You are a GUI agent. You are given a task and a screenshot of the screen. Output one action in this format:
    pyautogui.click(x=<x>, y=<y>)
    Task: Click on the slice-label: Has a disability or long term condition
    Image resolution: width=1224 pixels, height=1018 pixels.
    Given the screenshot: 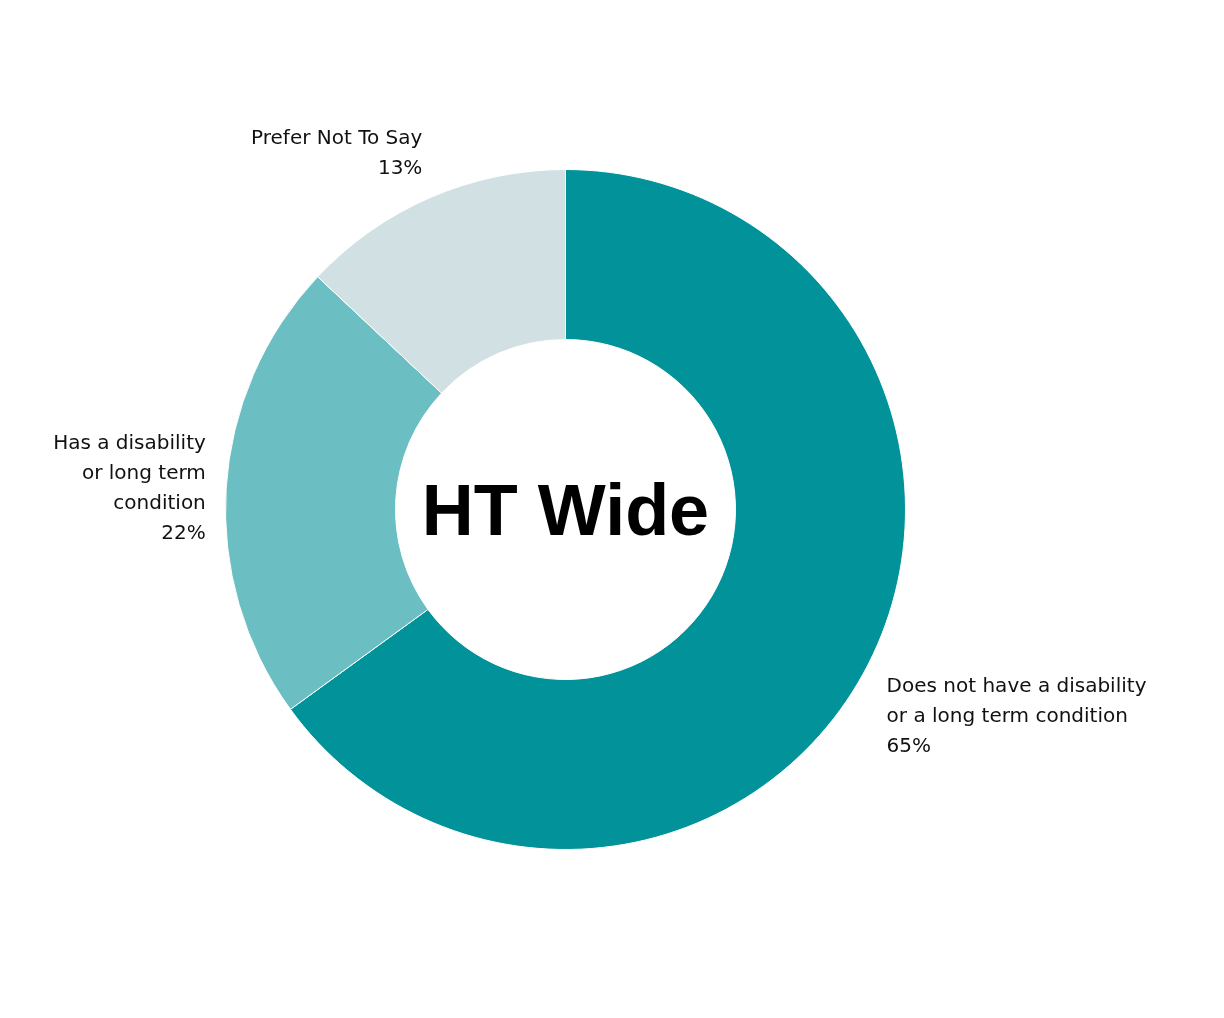 What is the action you would take?
    pyautogui.click(x=129, y=471)
    